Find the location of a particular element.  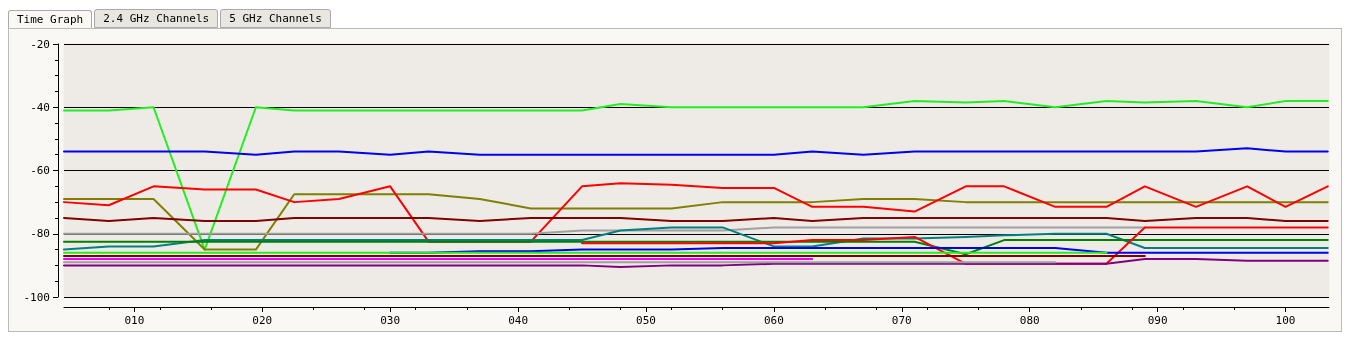

tab: 2.4 GHz Channels is located at coordinates (156, 18).